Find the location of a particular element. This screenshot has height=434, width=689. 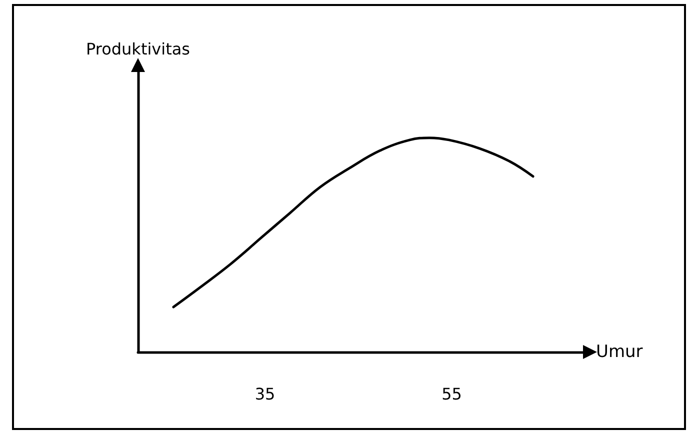

x-tick-label: 55 is located at coordinates (452, 394).